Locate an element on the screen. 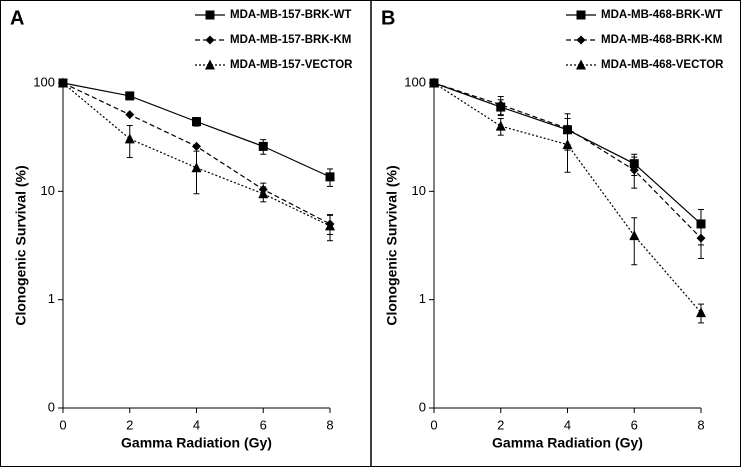 The width and height of the screenshot is (741, 467). panel-label: A is located at coordinates (17, 18).